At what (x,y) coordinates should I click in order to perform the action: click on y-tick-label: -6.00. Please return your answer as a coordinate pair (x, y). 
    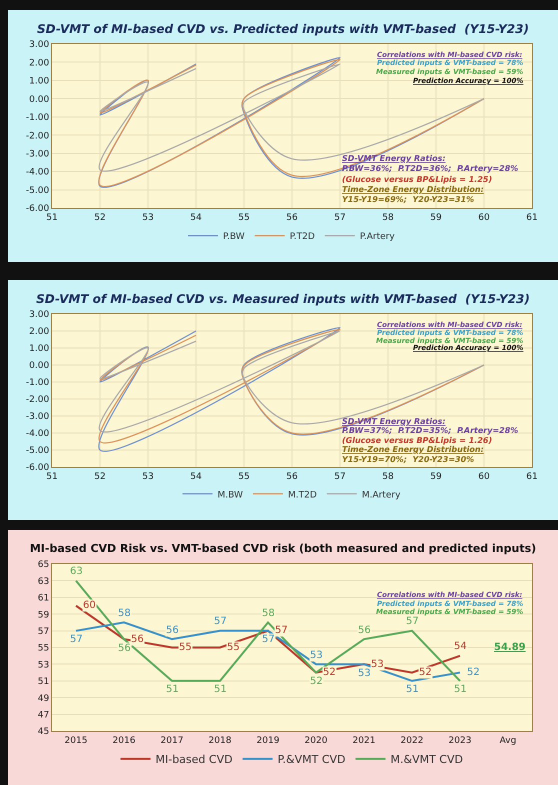
    Looking at the image, I should click on (38, 468).